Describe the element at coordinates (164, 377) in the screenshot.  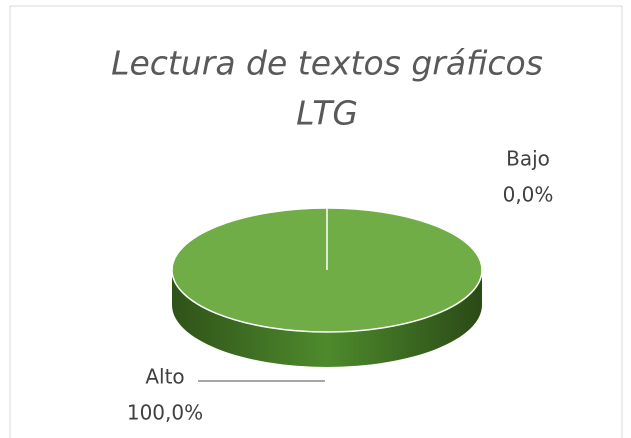
I see `data-label-category: Alto` at that location.